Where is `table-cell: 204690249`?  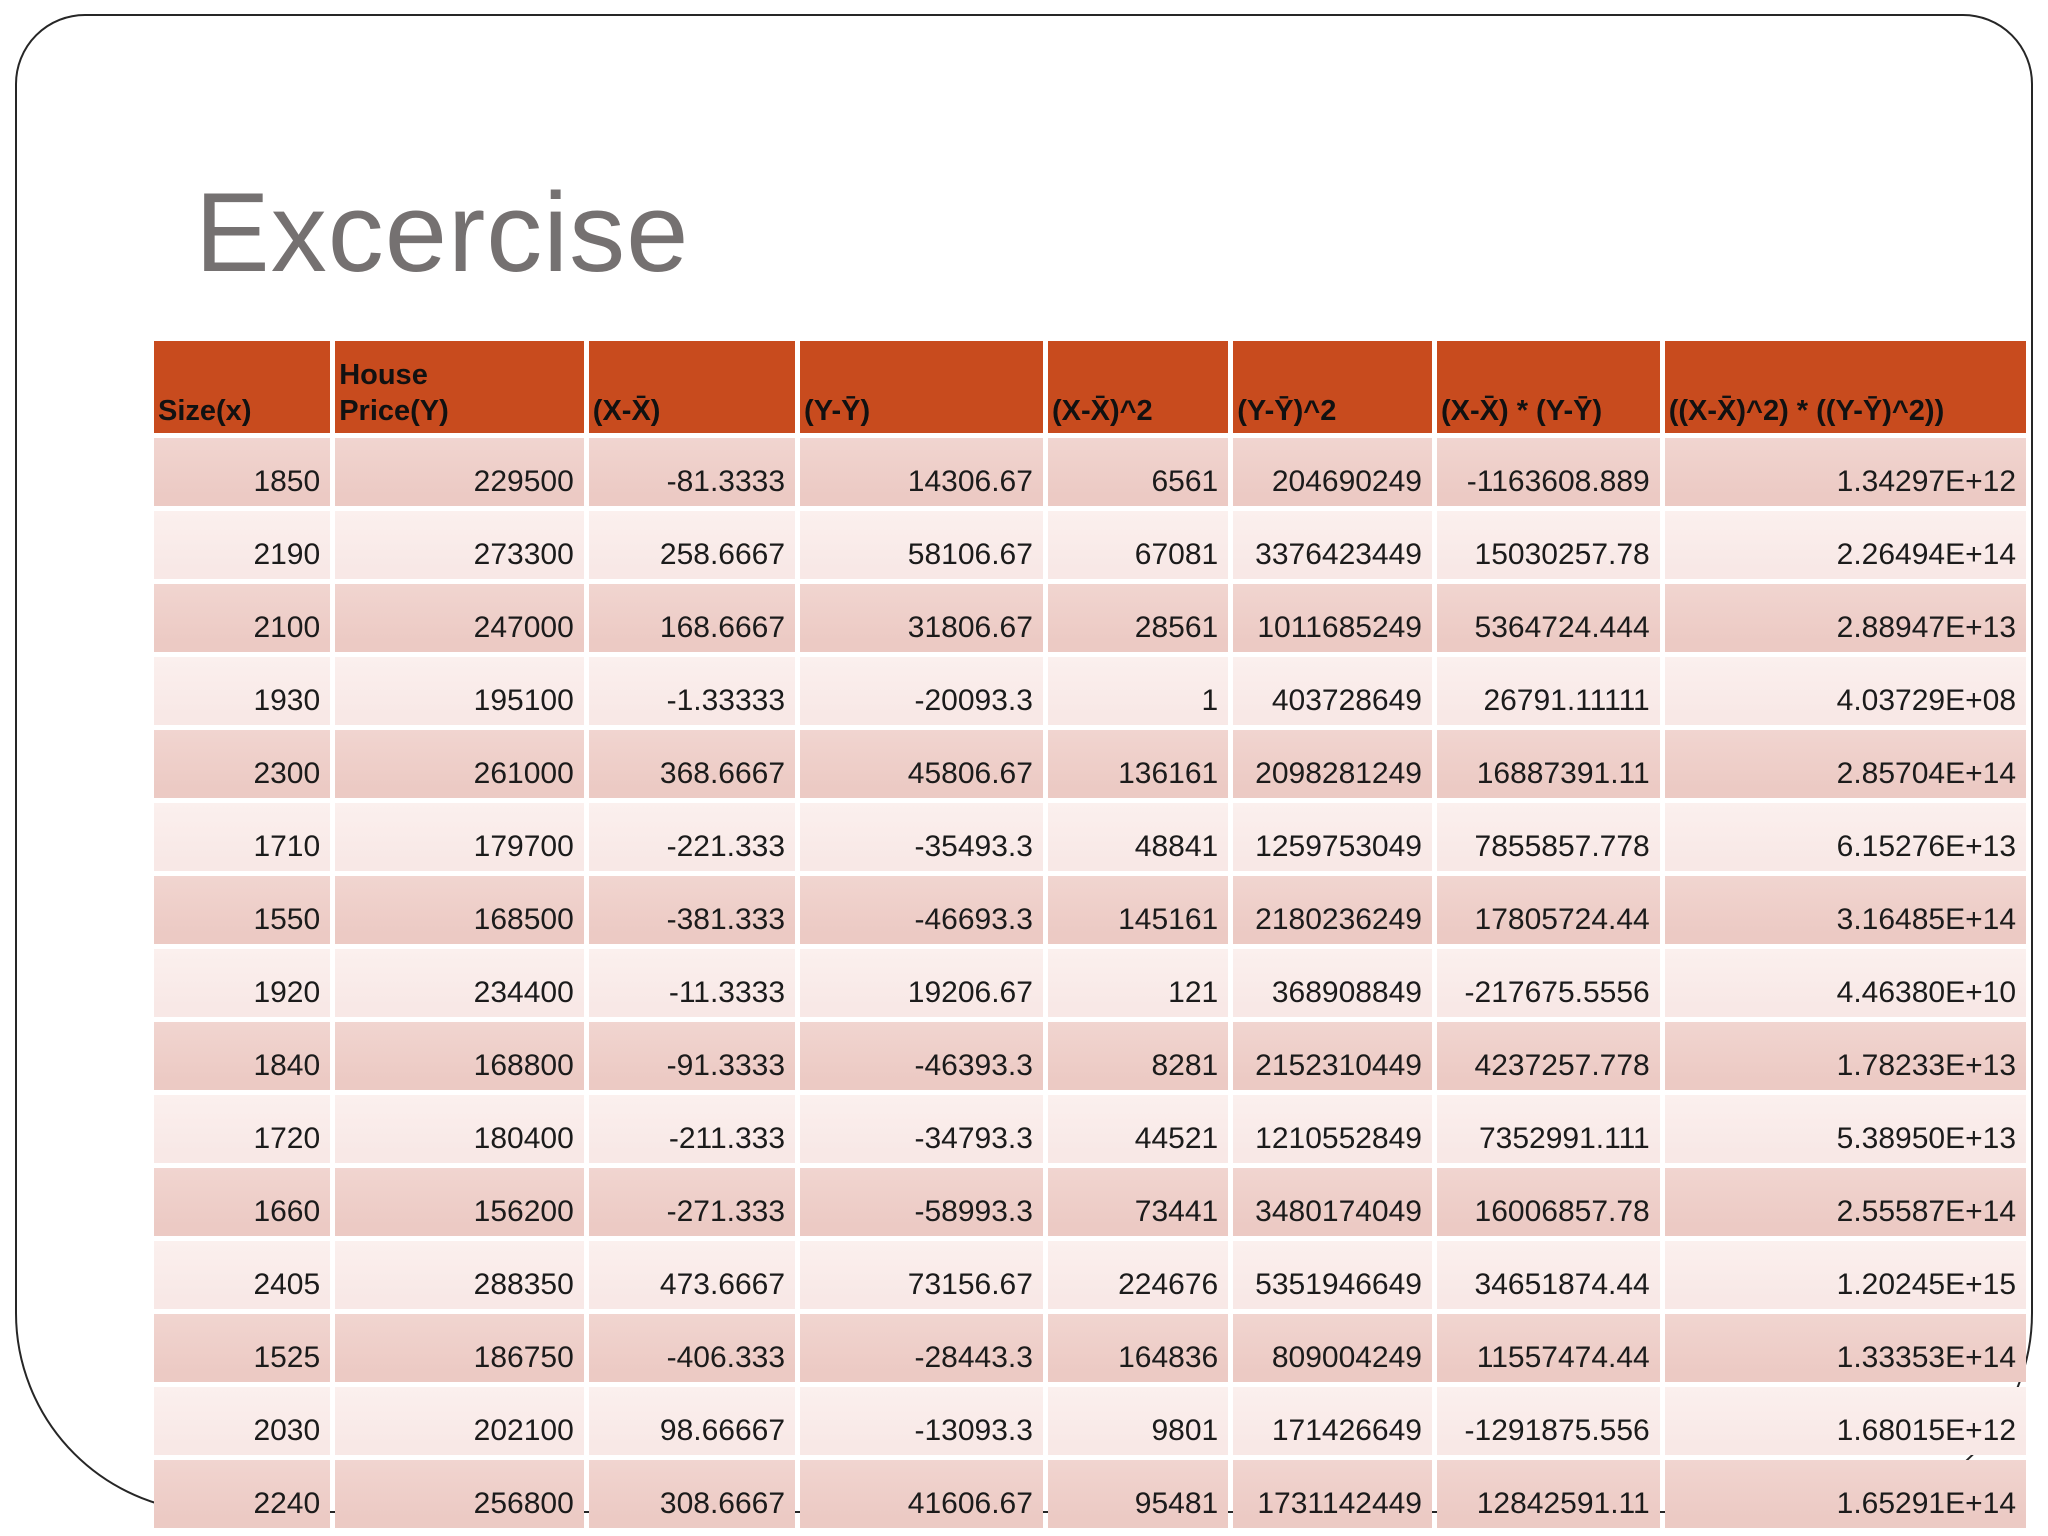 table-cell: 204690249 is located at coordinates (1332, 472).